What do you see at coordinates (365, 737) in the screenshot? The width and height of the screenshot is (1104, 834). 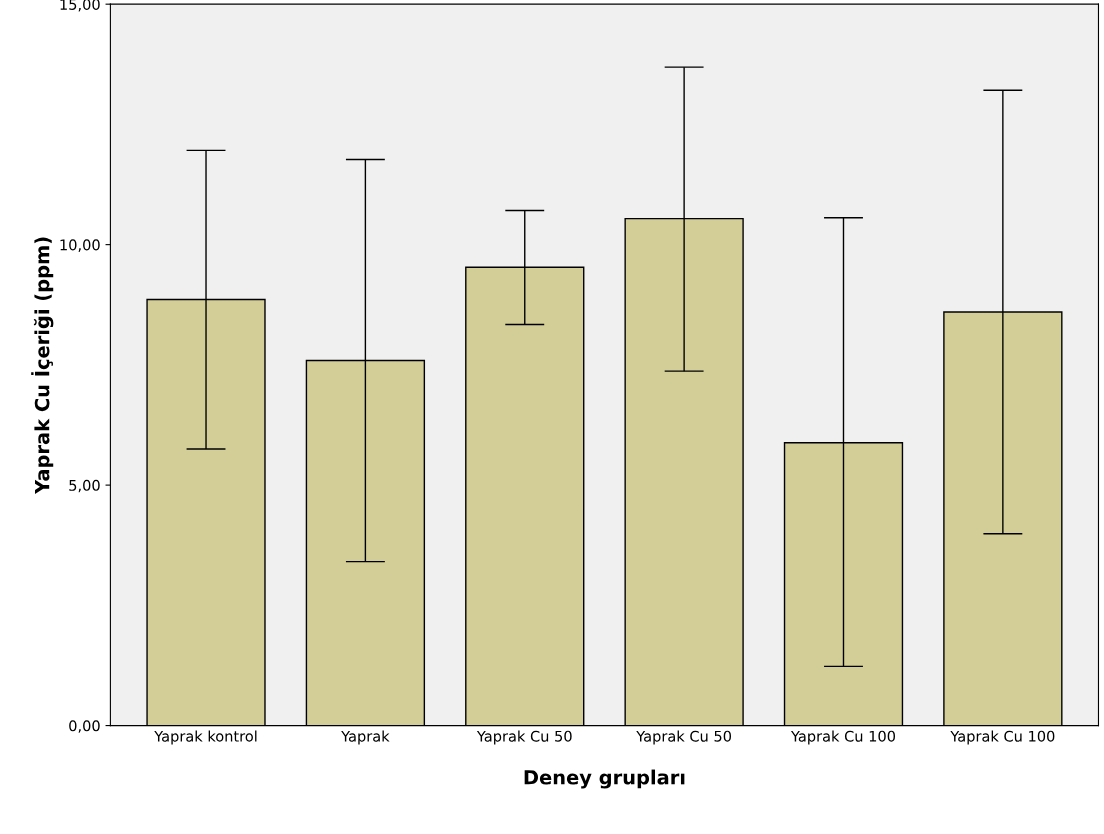 I see `x-tick-label: Yaprak` at bounding box center [365, 737].